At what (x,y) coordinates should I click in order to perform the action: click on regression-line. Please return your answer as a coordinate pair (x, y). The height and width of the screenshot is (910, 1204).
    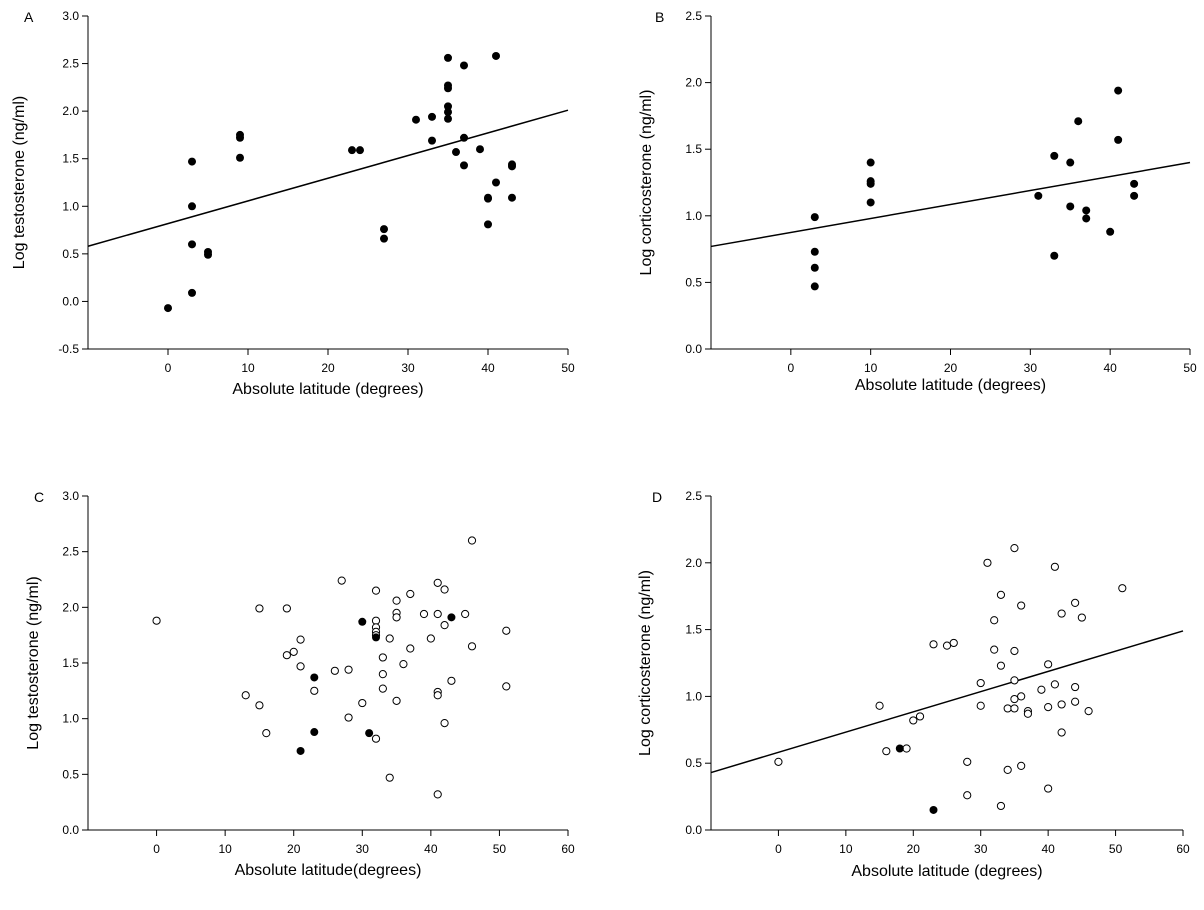
    Looking at the image, I should click on (947, 702).